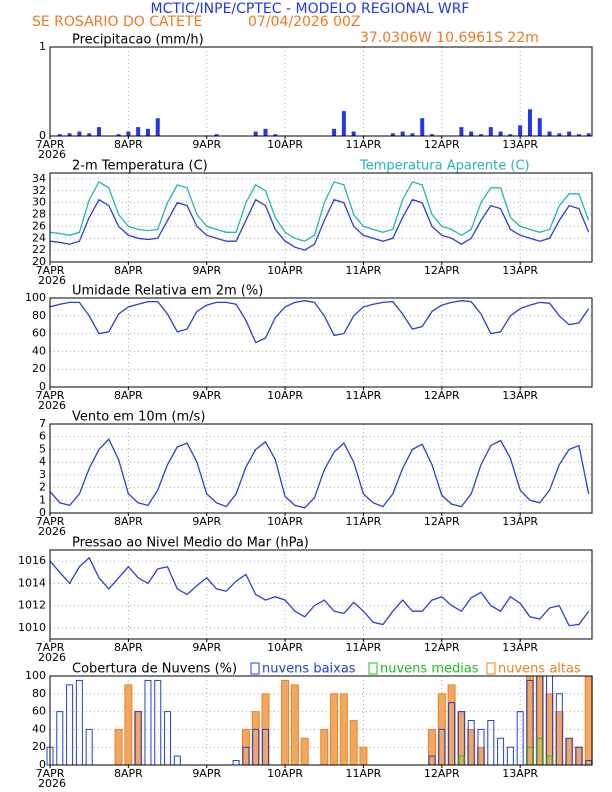 Image resolution: width=612 pixels, height=792 pixels. What do you see at coordinates (39, 214) in the screenshot?
I see `y-tick-label: 28` at bounding box center [39, 214].